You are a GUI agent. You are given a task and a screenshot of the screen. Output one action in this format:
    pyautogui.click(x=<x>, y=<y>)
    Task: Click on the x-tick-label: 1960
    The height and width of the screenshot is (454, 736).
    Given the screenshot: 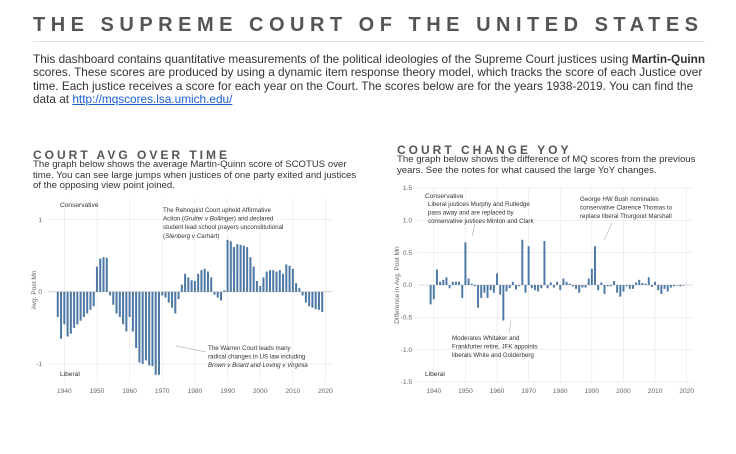 What is the action you would take?
    pyautogui.click(x=497, y=391)
    